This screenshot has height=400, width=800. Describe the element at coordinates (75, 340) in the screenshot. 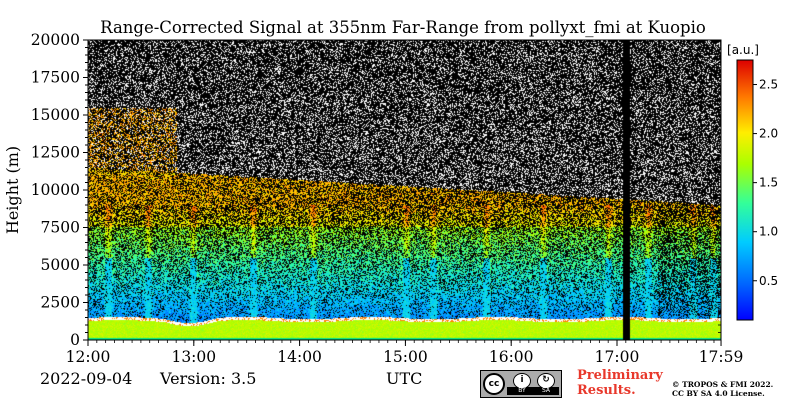

I see `y-tick-label: 0` at that location.